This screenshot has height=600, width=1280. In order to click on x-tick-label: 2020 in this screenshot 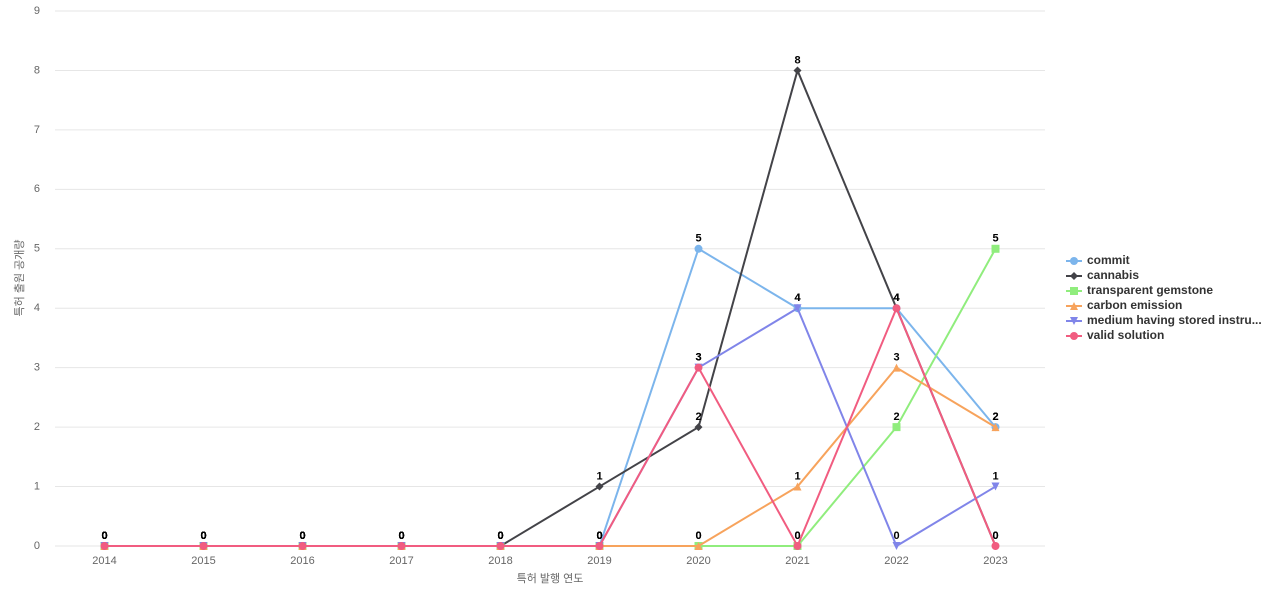, I will do `click(698, 561)`.